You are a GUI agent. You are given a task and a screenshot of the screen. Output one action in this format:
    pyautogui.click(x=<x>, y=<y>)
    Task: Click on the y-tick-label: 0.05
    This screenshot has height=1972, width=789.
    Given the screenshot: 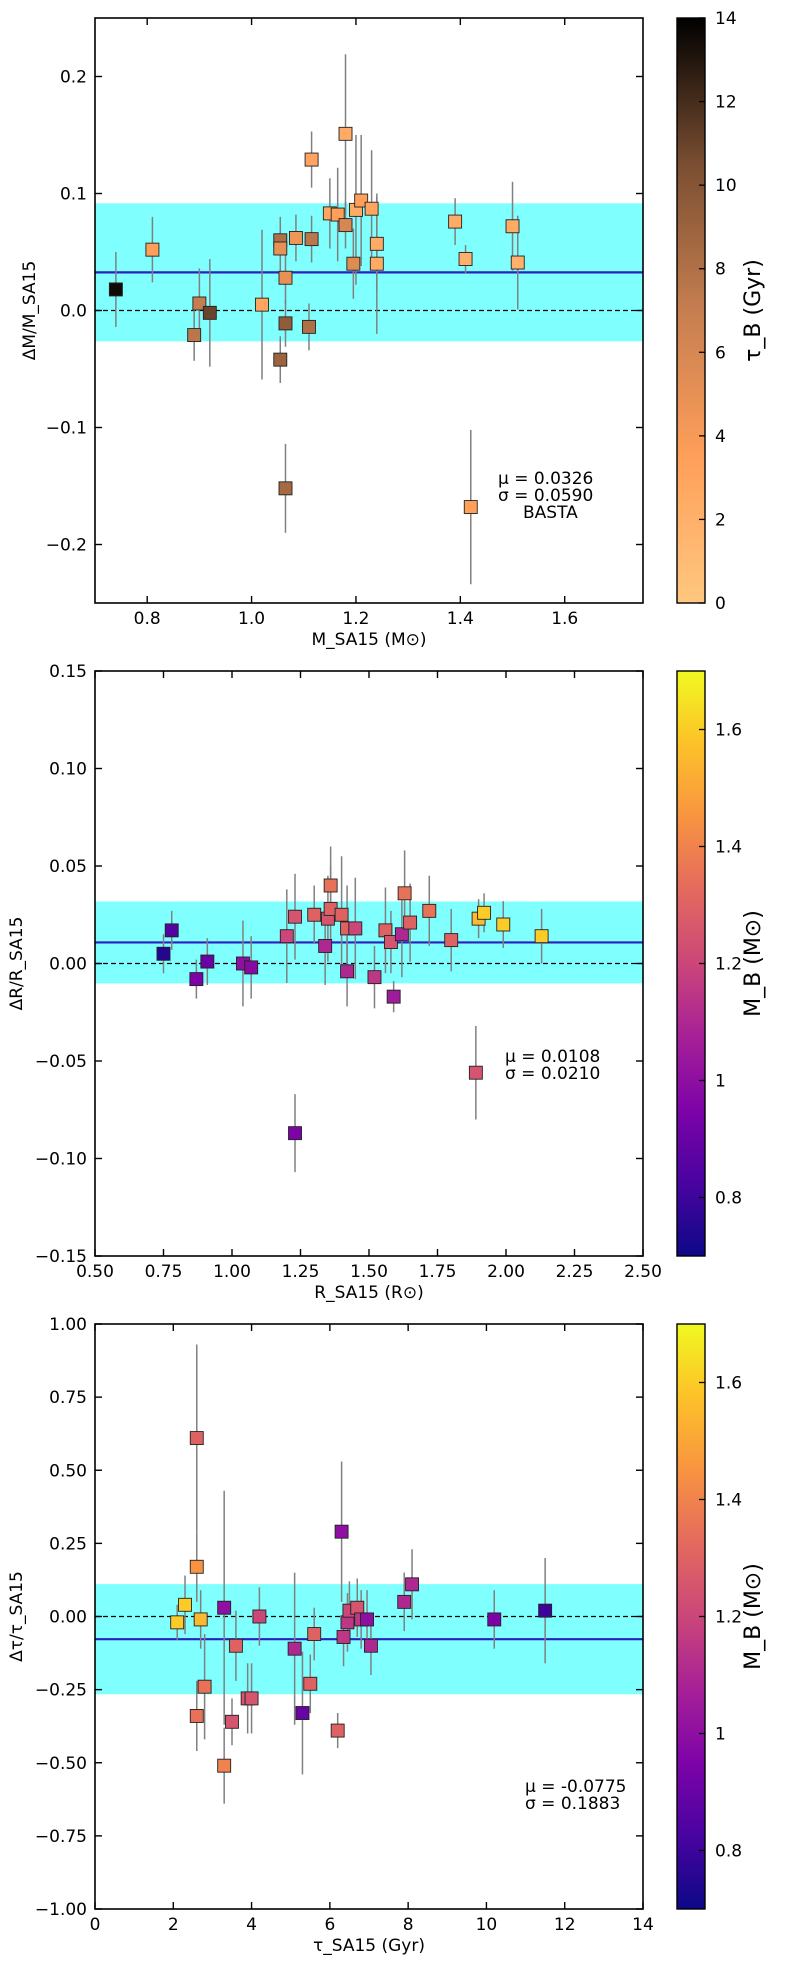 What is the action you would take?
    pyautogui.click(x=68, y=867)
    